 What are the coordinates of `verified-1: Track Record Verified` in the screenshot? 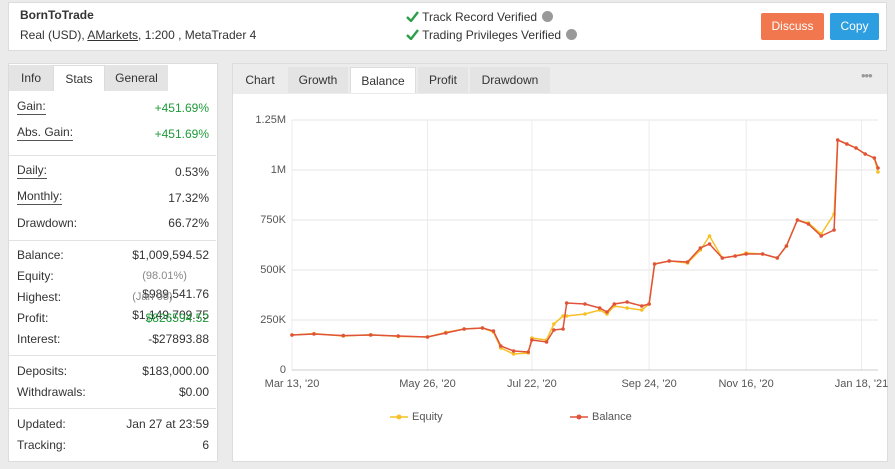 It's located at (480, 17).